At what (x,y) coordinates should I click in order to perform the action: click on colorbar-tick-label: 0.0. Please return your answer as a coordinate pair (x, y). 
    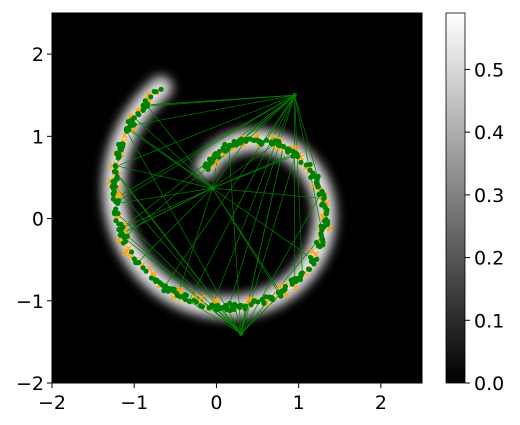
    Looking at the image, I should click on (489, 384).